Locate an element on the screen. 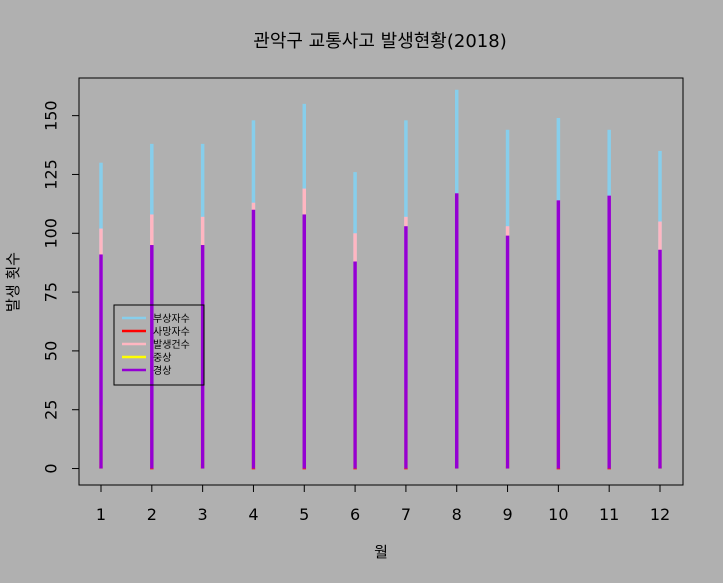 The height and width of the screenshot is (583, 723). y-tick-label: 25 is located at coordinates (51, 410).